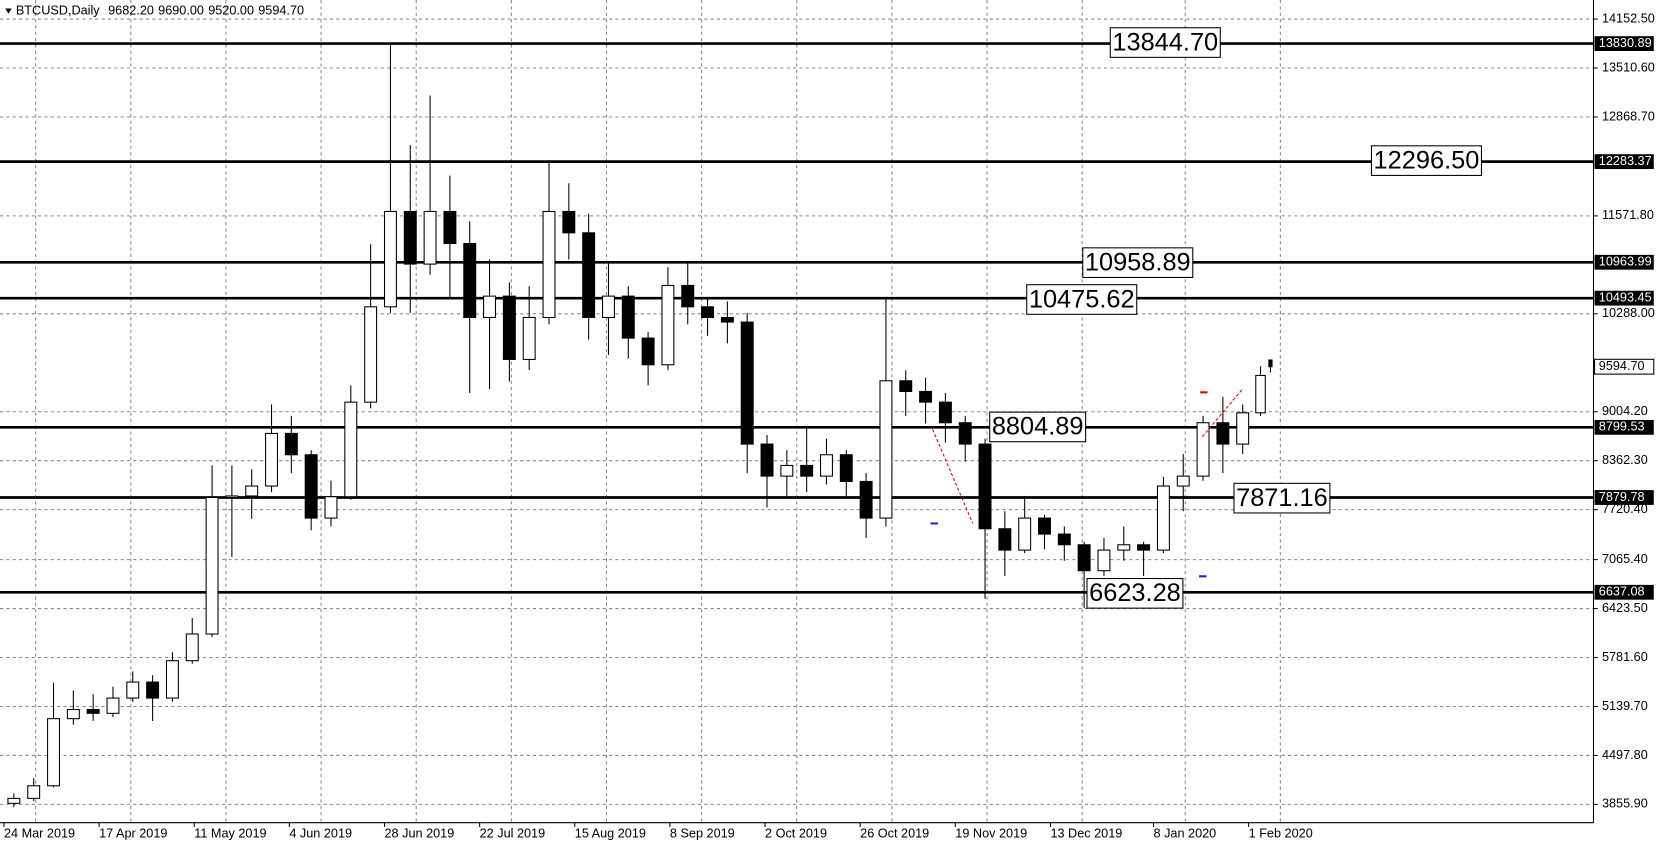 This screenshot has width=1658, height=846. What do you see at coordinates (1628, 116) in the screenshot?
I see `y-tick-label: 12868.70` at bounding box center [1628, 116].